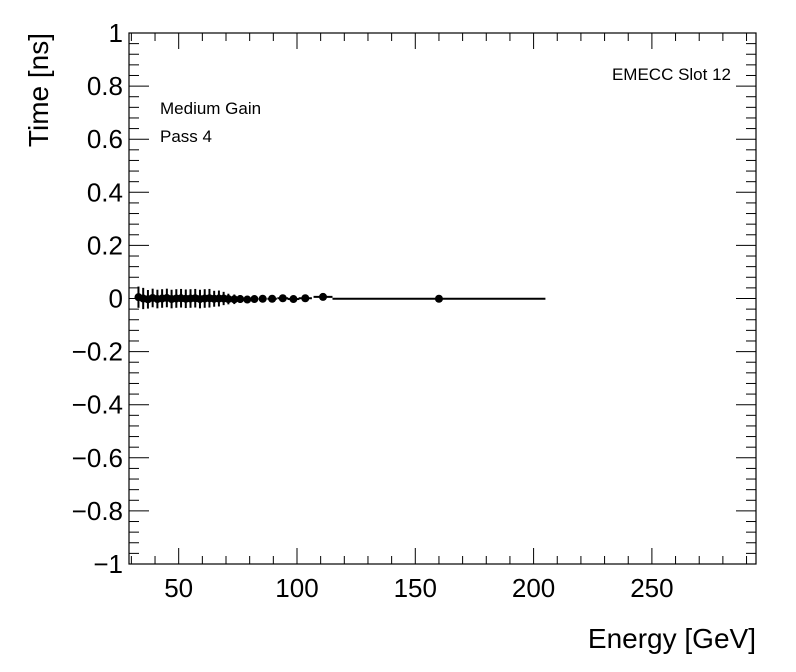 This screenshot has width=796, height=672. Describe the element at coordinates (210, 108) in the screenshot. I see `annotation-gain: Medium Gain` at that location.